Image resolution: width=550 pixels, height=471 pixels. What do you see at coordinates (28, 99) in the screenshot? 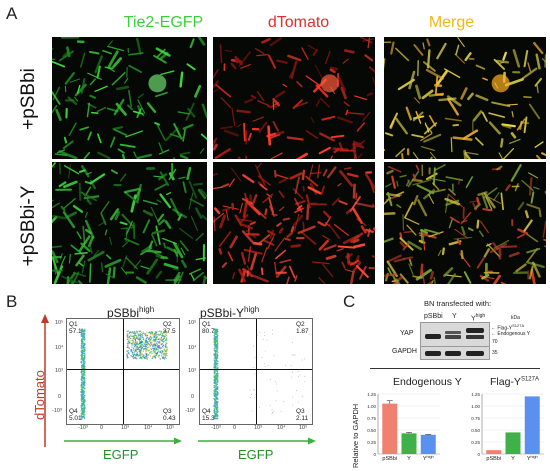
I see `row-label-psbbi: +pSBbi` at bounding box center [28, 99].